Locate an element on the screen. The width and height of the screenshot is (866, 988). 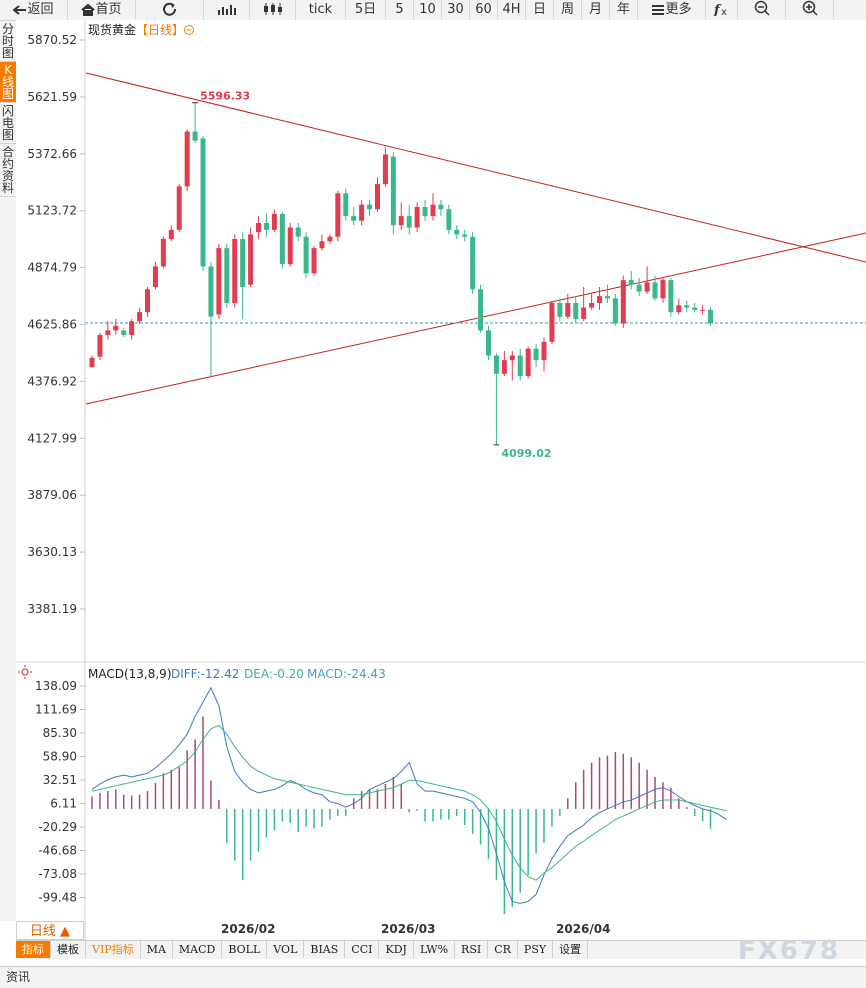
date-label-apr: 2026/04 is located at coordinates (583, 929).